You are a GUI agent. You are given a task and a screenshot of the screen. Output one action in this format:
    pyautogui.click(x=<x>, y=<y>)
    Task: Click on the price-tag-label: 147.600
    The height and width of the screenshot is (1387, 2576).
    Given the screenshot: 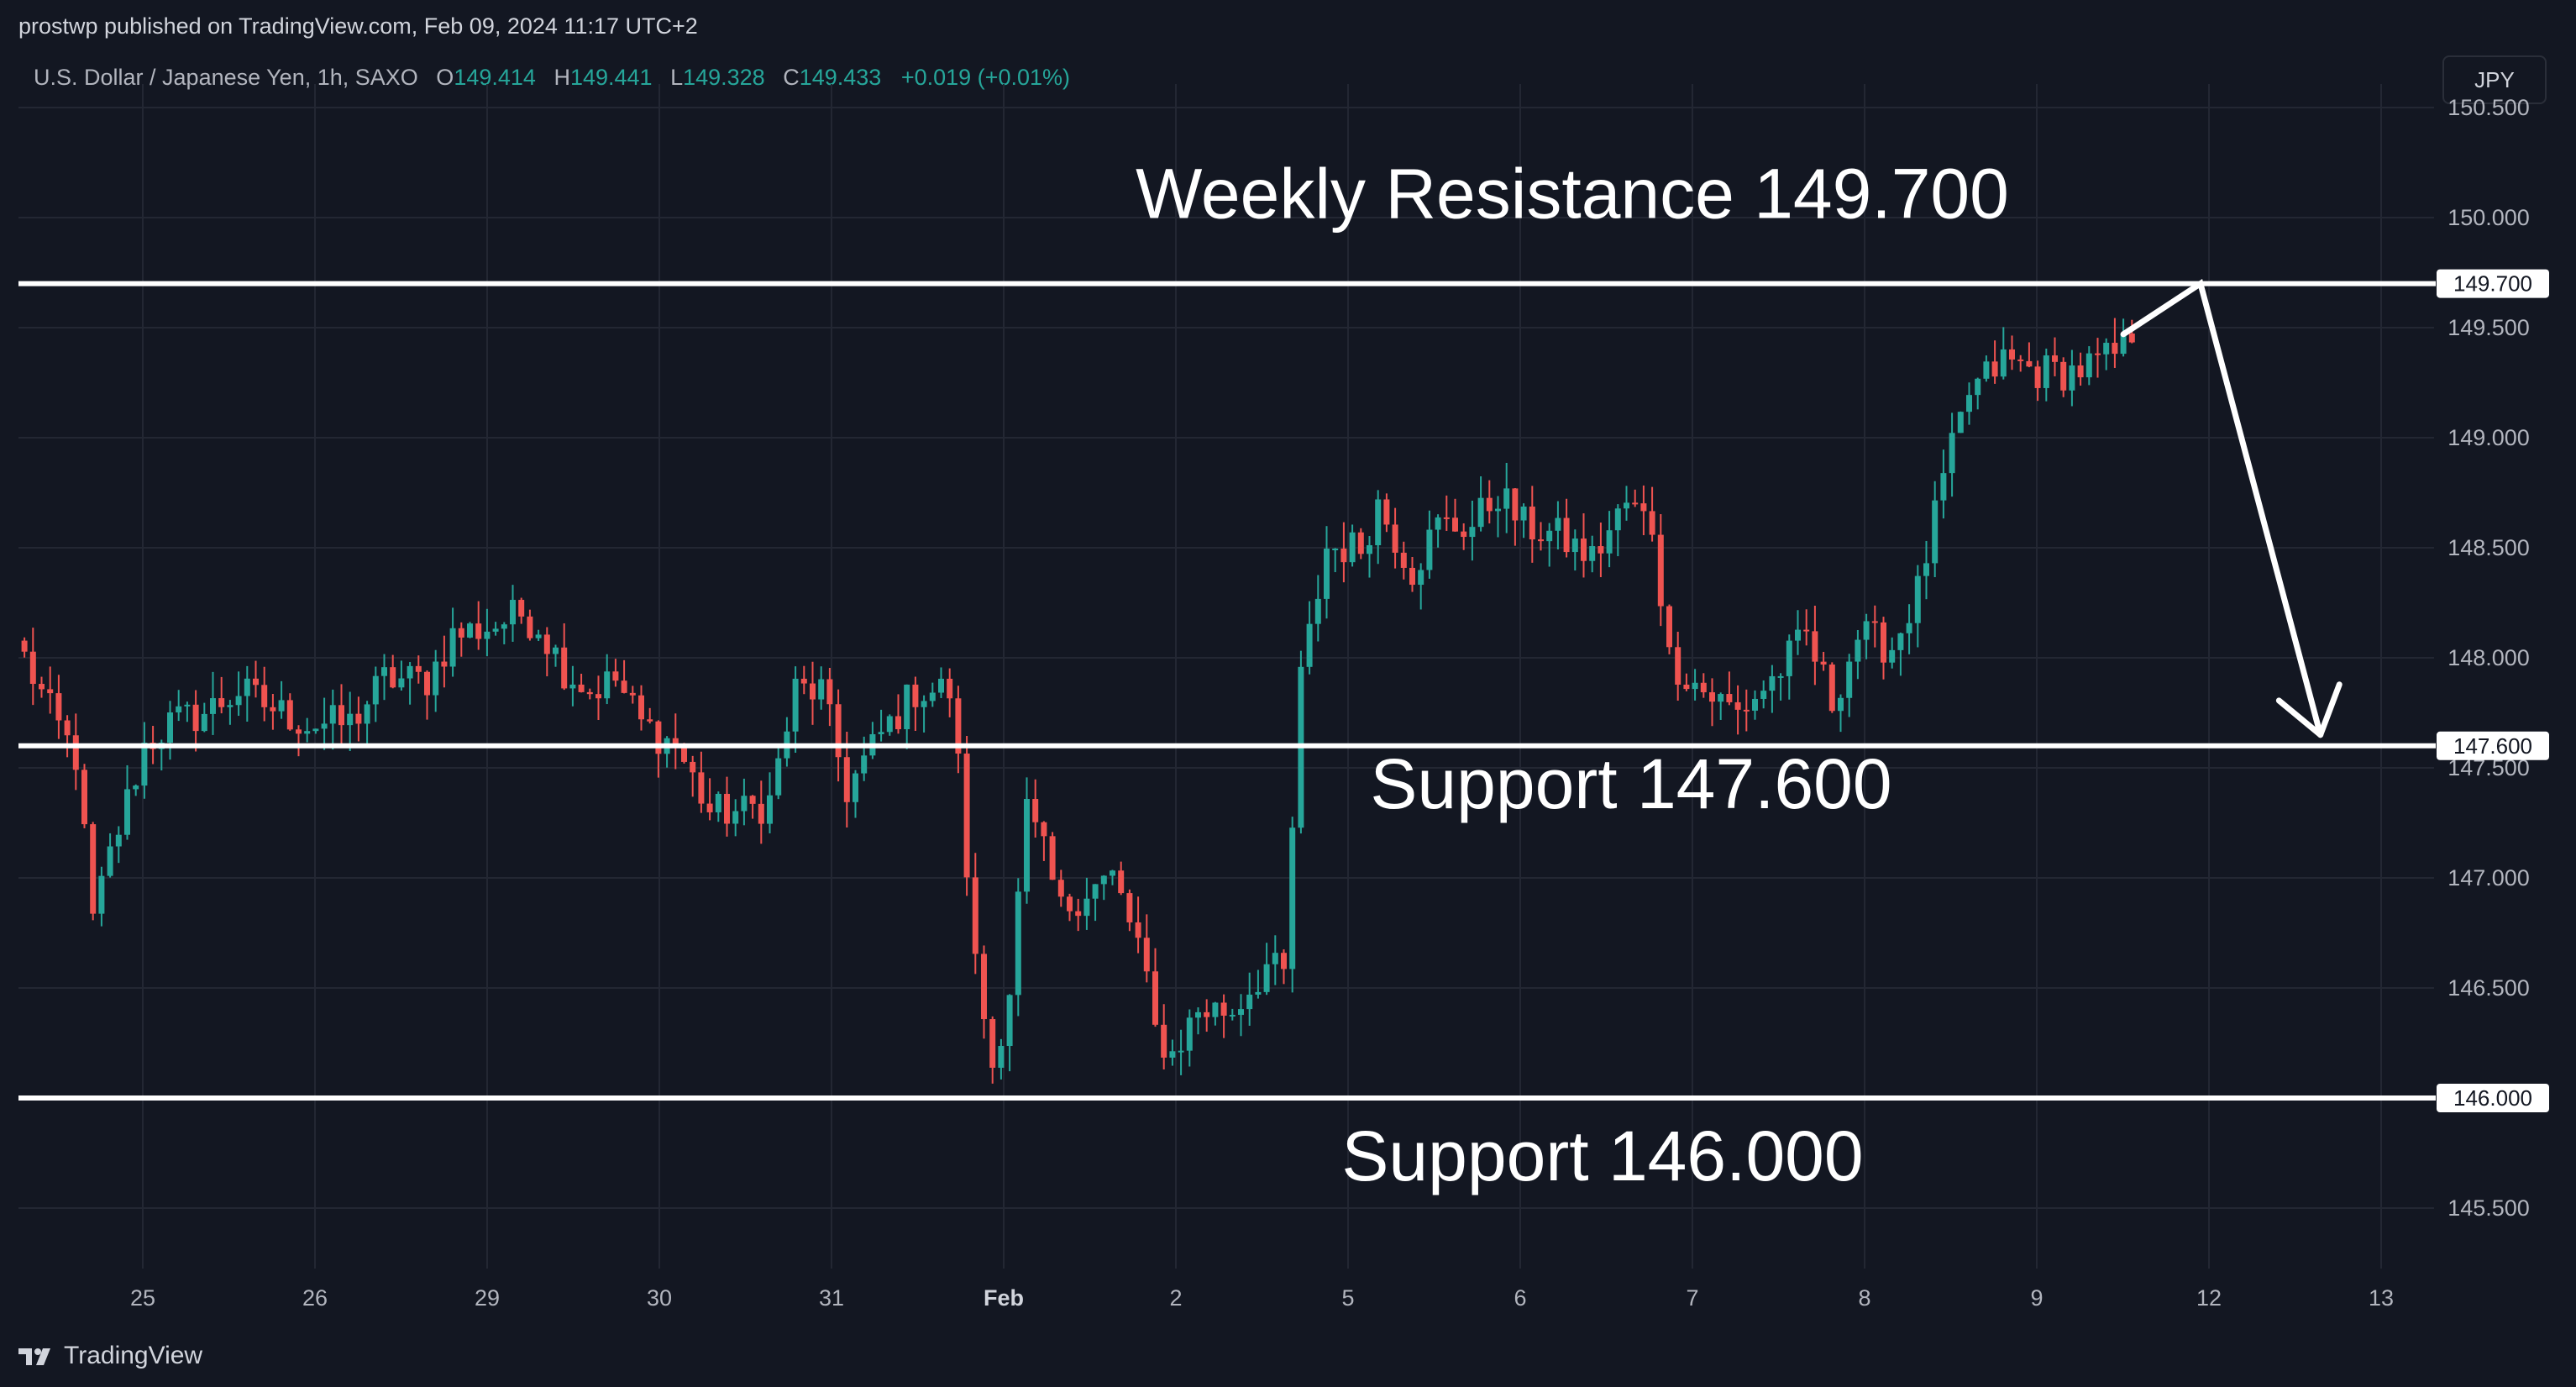 What is the action you would take?
    pyautogui.click(x=2492, y=746)
    